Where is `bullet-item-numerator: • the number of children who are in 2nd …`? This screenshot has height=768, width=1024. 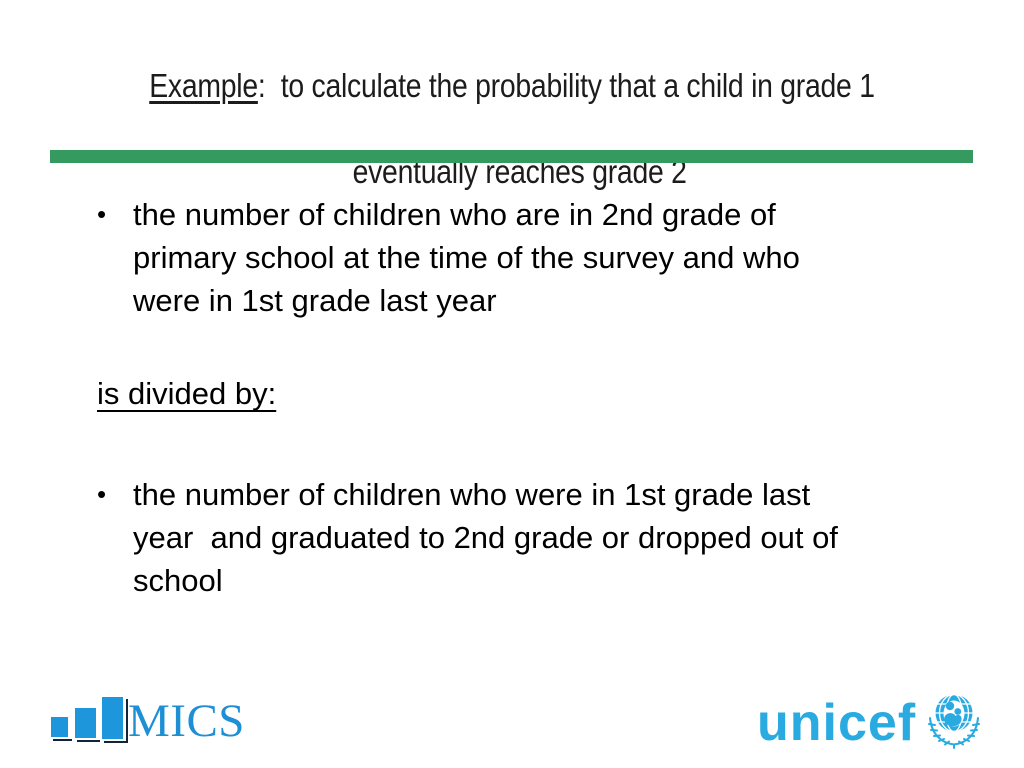 bullet-item-numerator: • the number of children who are in 2nd … is located at coordinates (448, 257).